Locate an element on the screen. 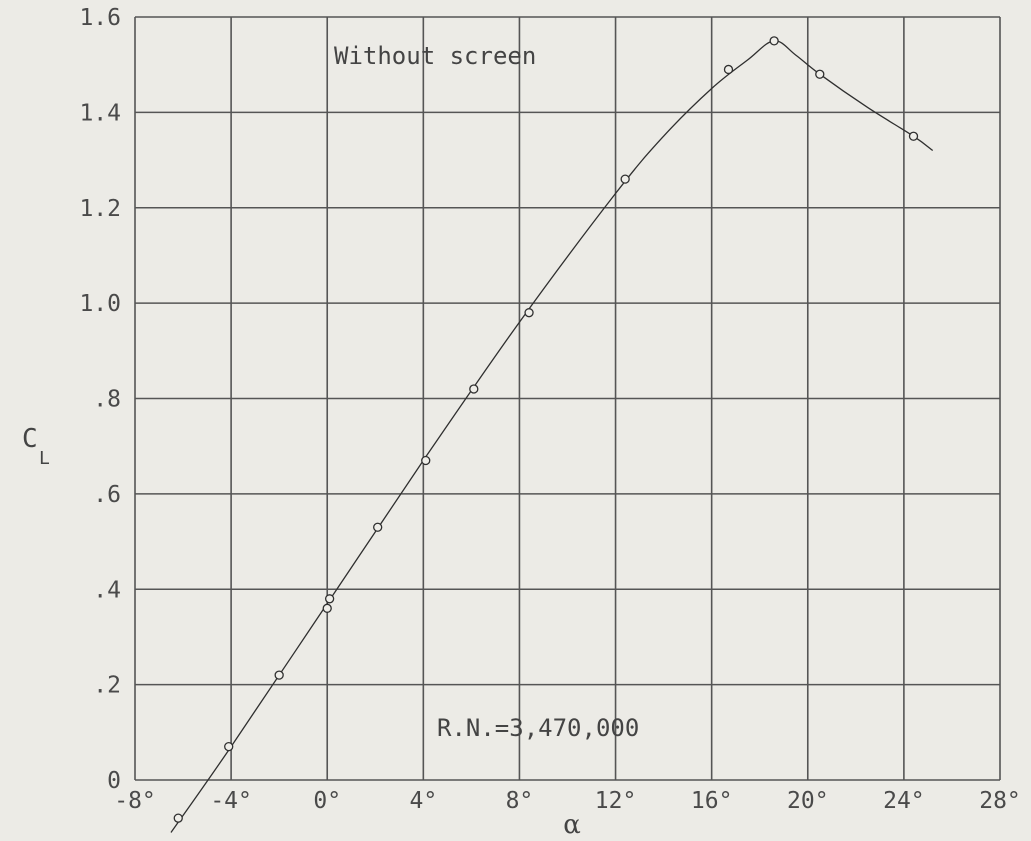 This screenshot has width=1031, height=841. y-tick-label: 1.0 is located at coordinates (100, 304).